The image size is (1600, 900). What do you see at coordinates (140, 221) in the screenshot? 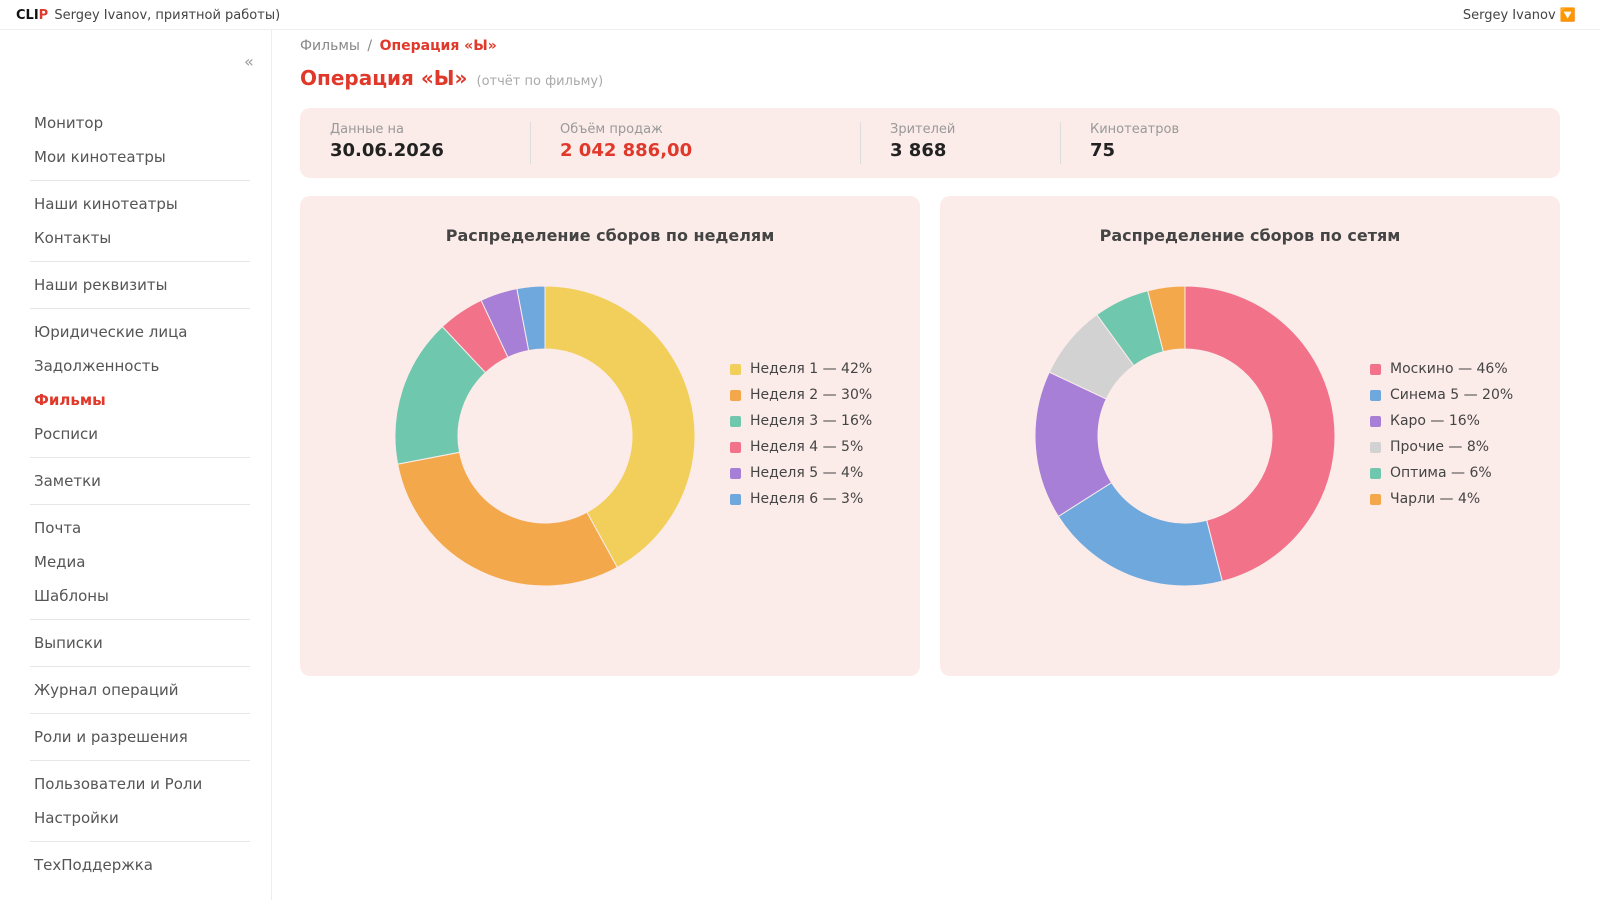
I see `sidebar-group: Наши кинотеатры Контакты` at bounding box center [140, 221].